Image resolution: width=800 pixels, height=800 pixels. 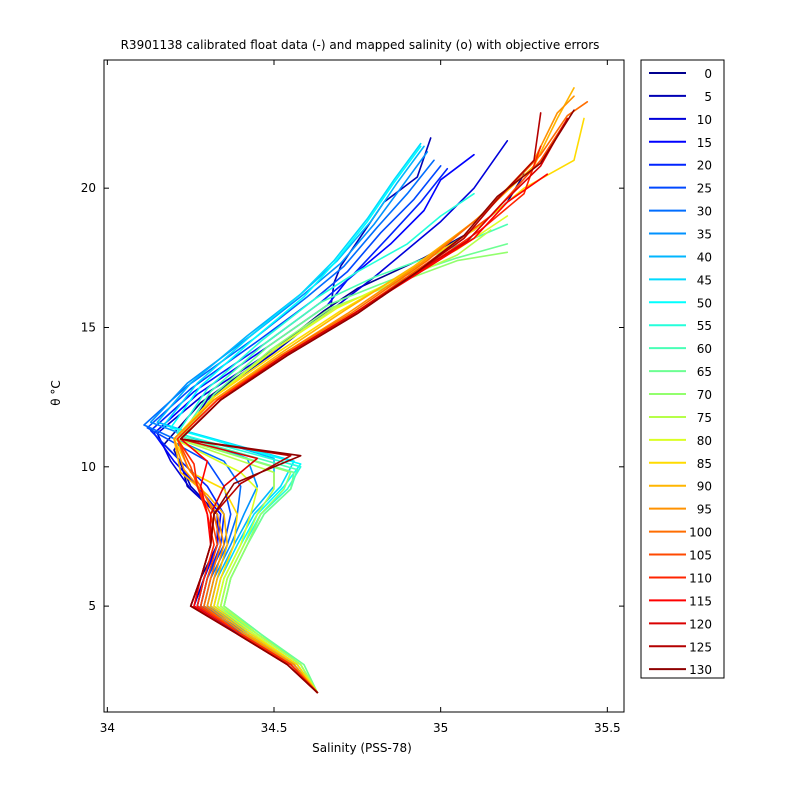 What do you see at coordinates (704, 349) in the screenshot?
I see `legend-label-60: 60` at bounding box center [704, 349].